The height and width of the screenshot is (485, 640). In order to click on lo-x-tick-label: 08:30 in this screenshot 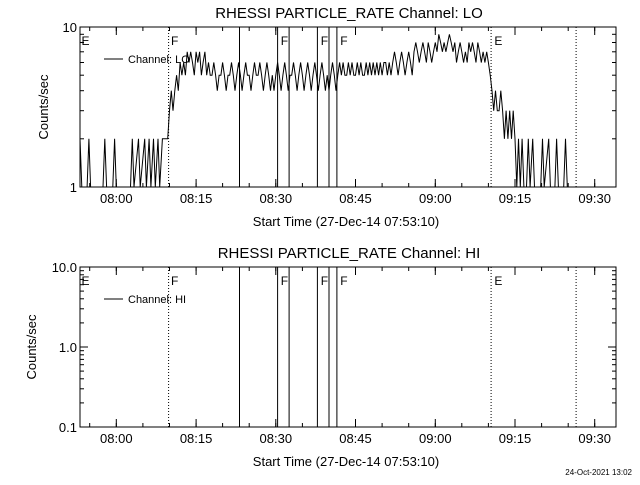, I will do `click(276, 198)`.